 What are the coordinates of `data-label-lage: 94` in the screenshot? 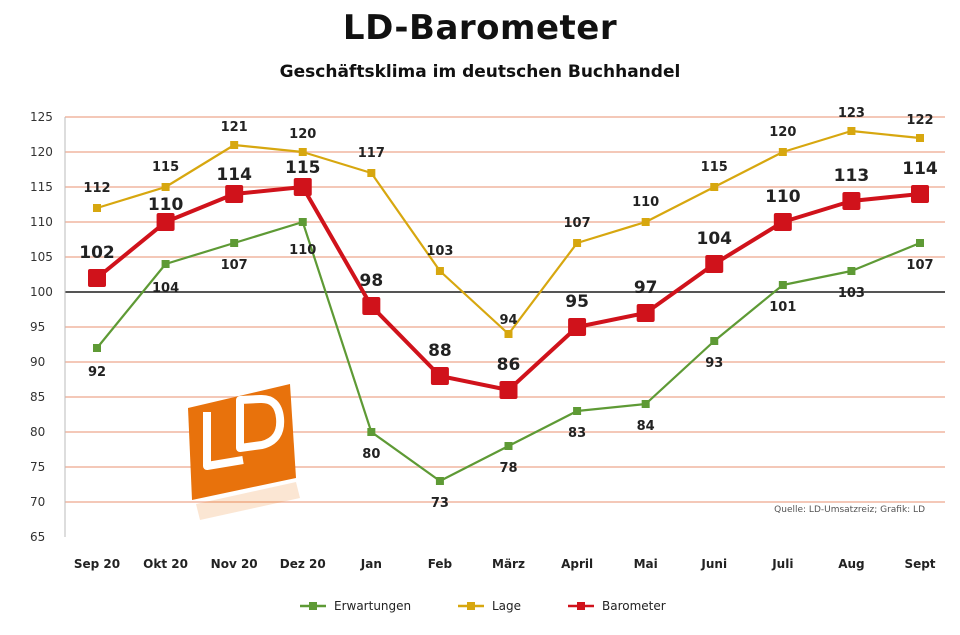 It's located at (508, 320).